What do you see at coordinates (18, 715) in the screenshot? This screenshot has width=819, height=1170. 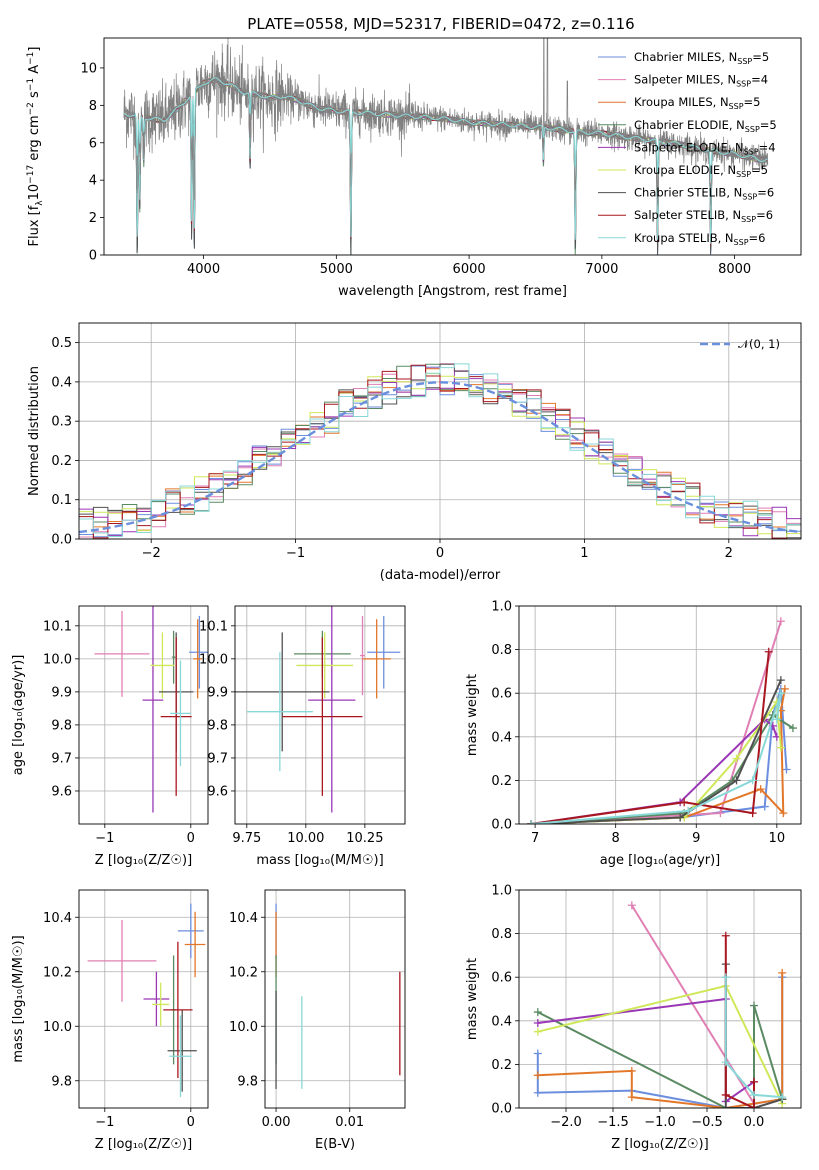 I see `y-axis-label: age [log₁₀(age/yr)]` at bounding box center [18, 715].